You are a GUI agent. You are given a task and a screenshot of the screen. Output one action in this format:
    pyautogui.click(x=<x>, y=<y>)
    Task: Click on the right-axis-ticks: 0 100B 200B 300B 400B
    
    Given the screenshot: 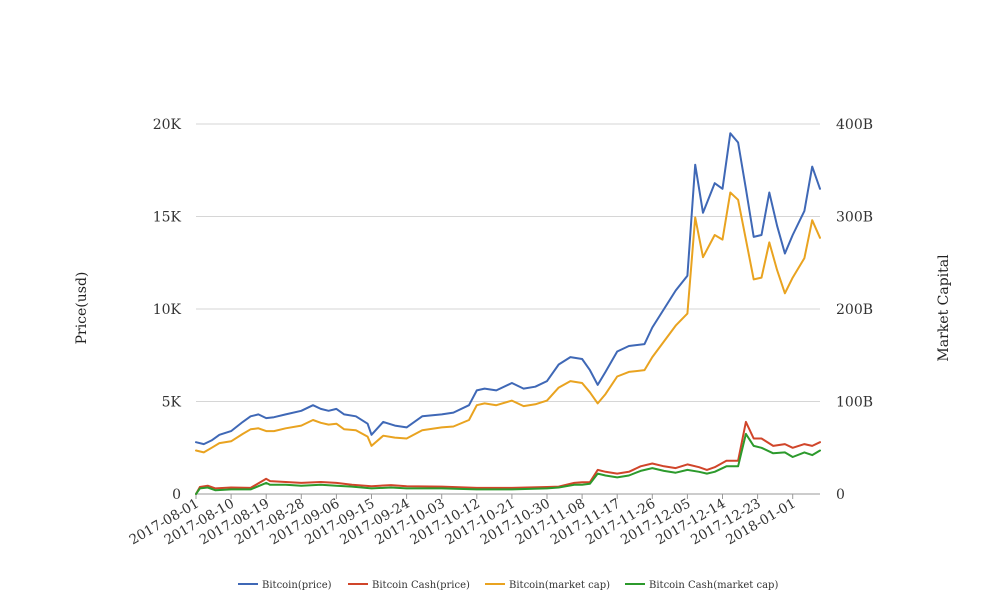 What is the action you would take?
    pyautogui.click(x=854, y=310)
    